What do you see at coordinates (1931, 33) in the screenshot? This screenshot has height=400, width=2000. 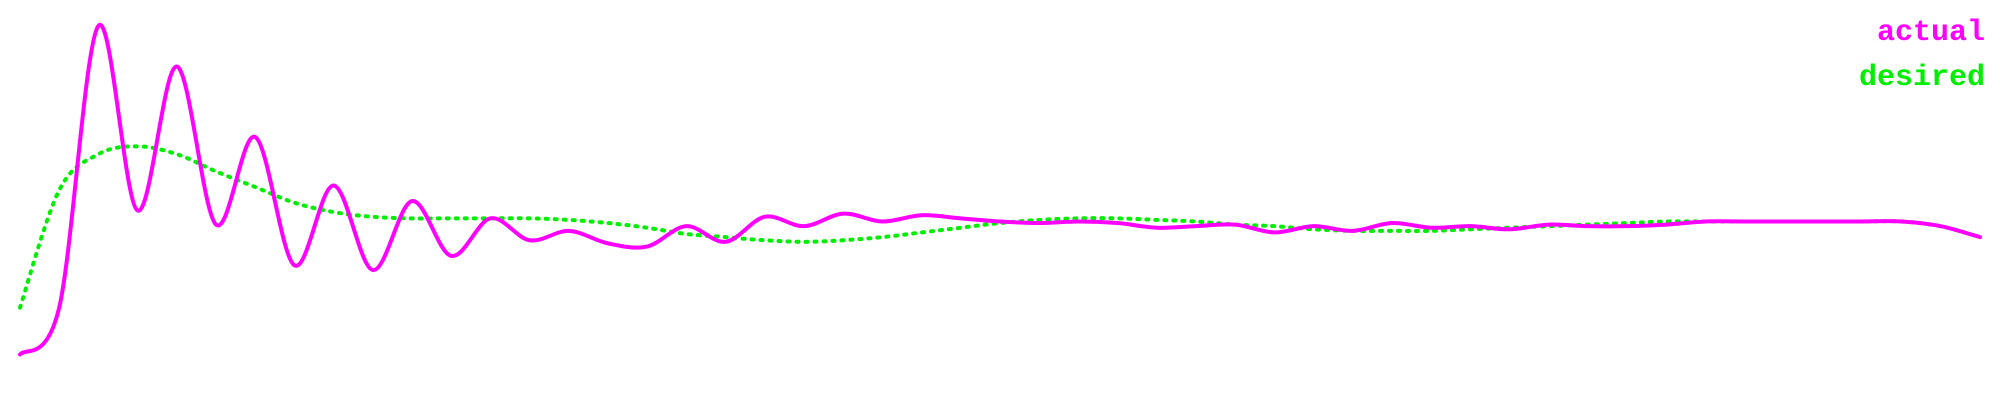 I see `legend-label-actual: actual` at bounding box center [1931, 33].